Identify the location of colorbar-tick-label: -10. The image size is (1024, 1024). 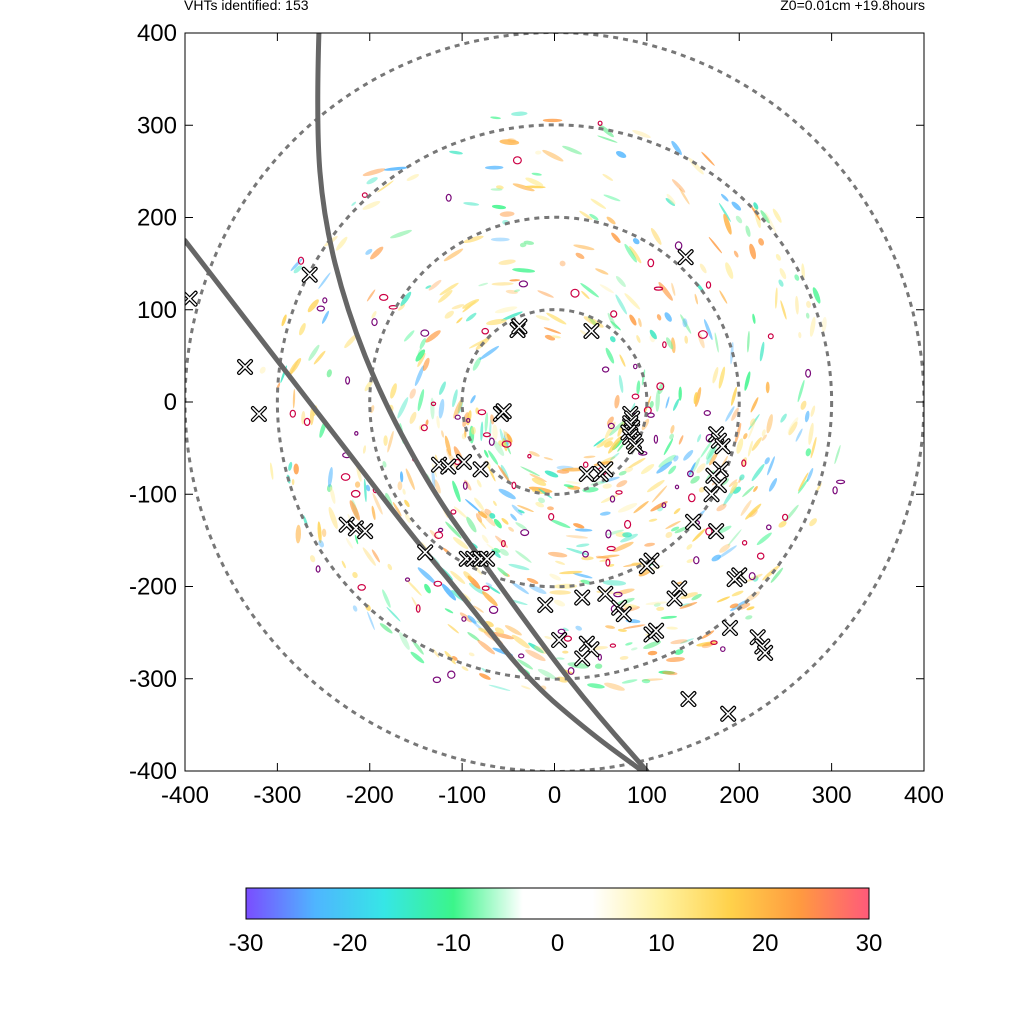
(453, 943).